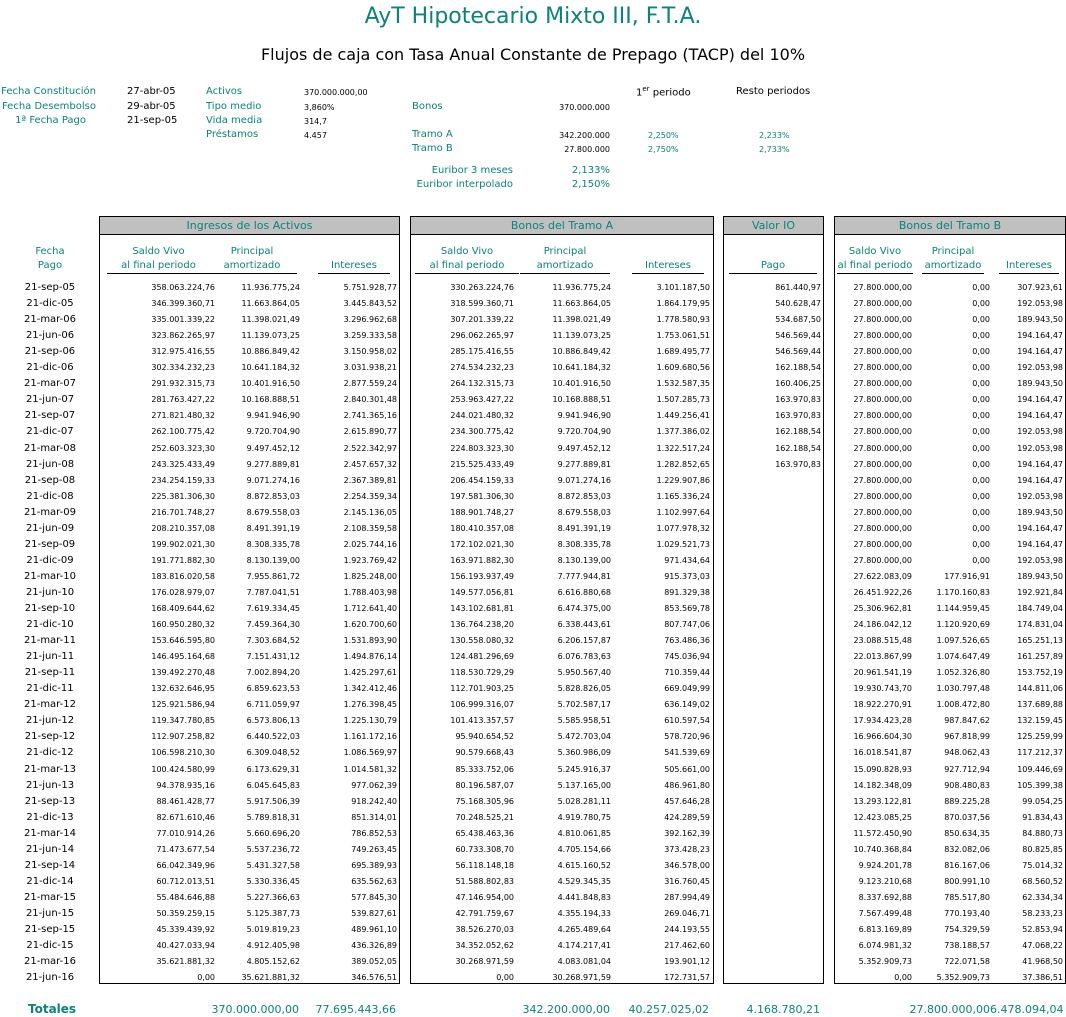 The image size is (1066, 1017). I want to click on total-b-intereses: 6.478.094,04, so click(1027, 1009).